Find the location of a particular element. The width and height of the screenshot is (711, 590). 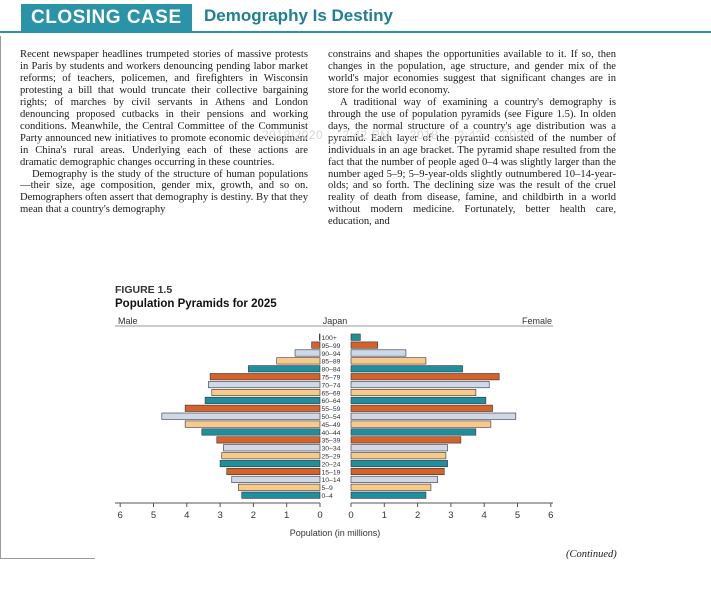

age-group-label: 15–19 is located at coordinates (331, 472).